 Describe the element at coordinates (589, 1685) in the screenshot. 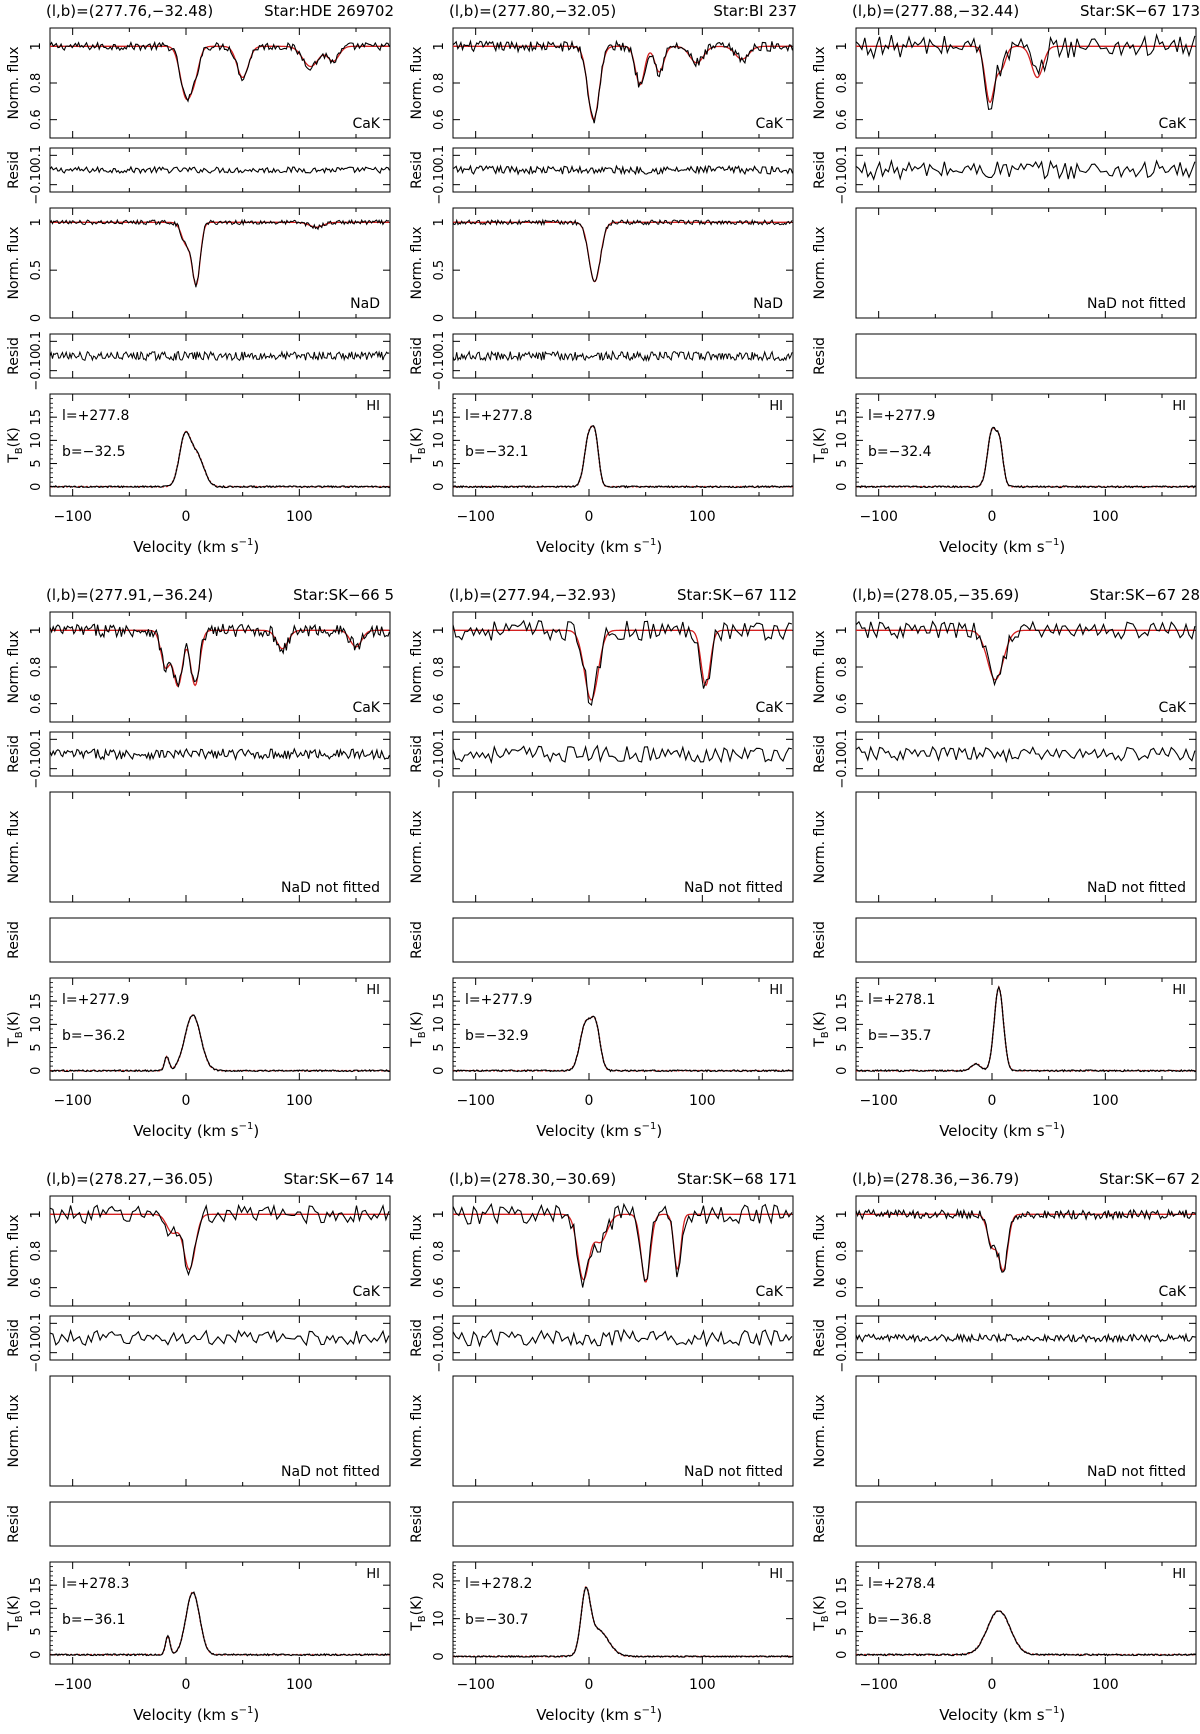

I see `x-tick-label: 0` at that location.